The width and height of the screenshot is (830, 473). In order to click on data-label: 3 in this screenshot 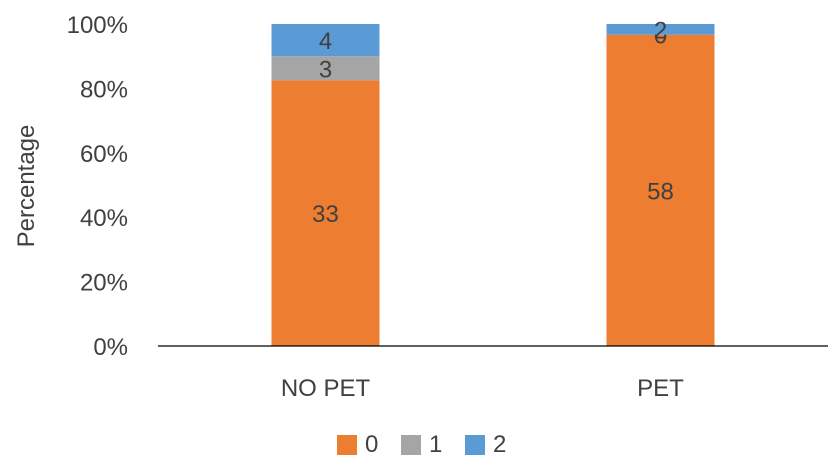, I will do `click(325, 69)`.